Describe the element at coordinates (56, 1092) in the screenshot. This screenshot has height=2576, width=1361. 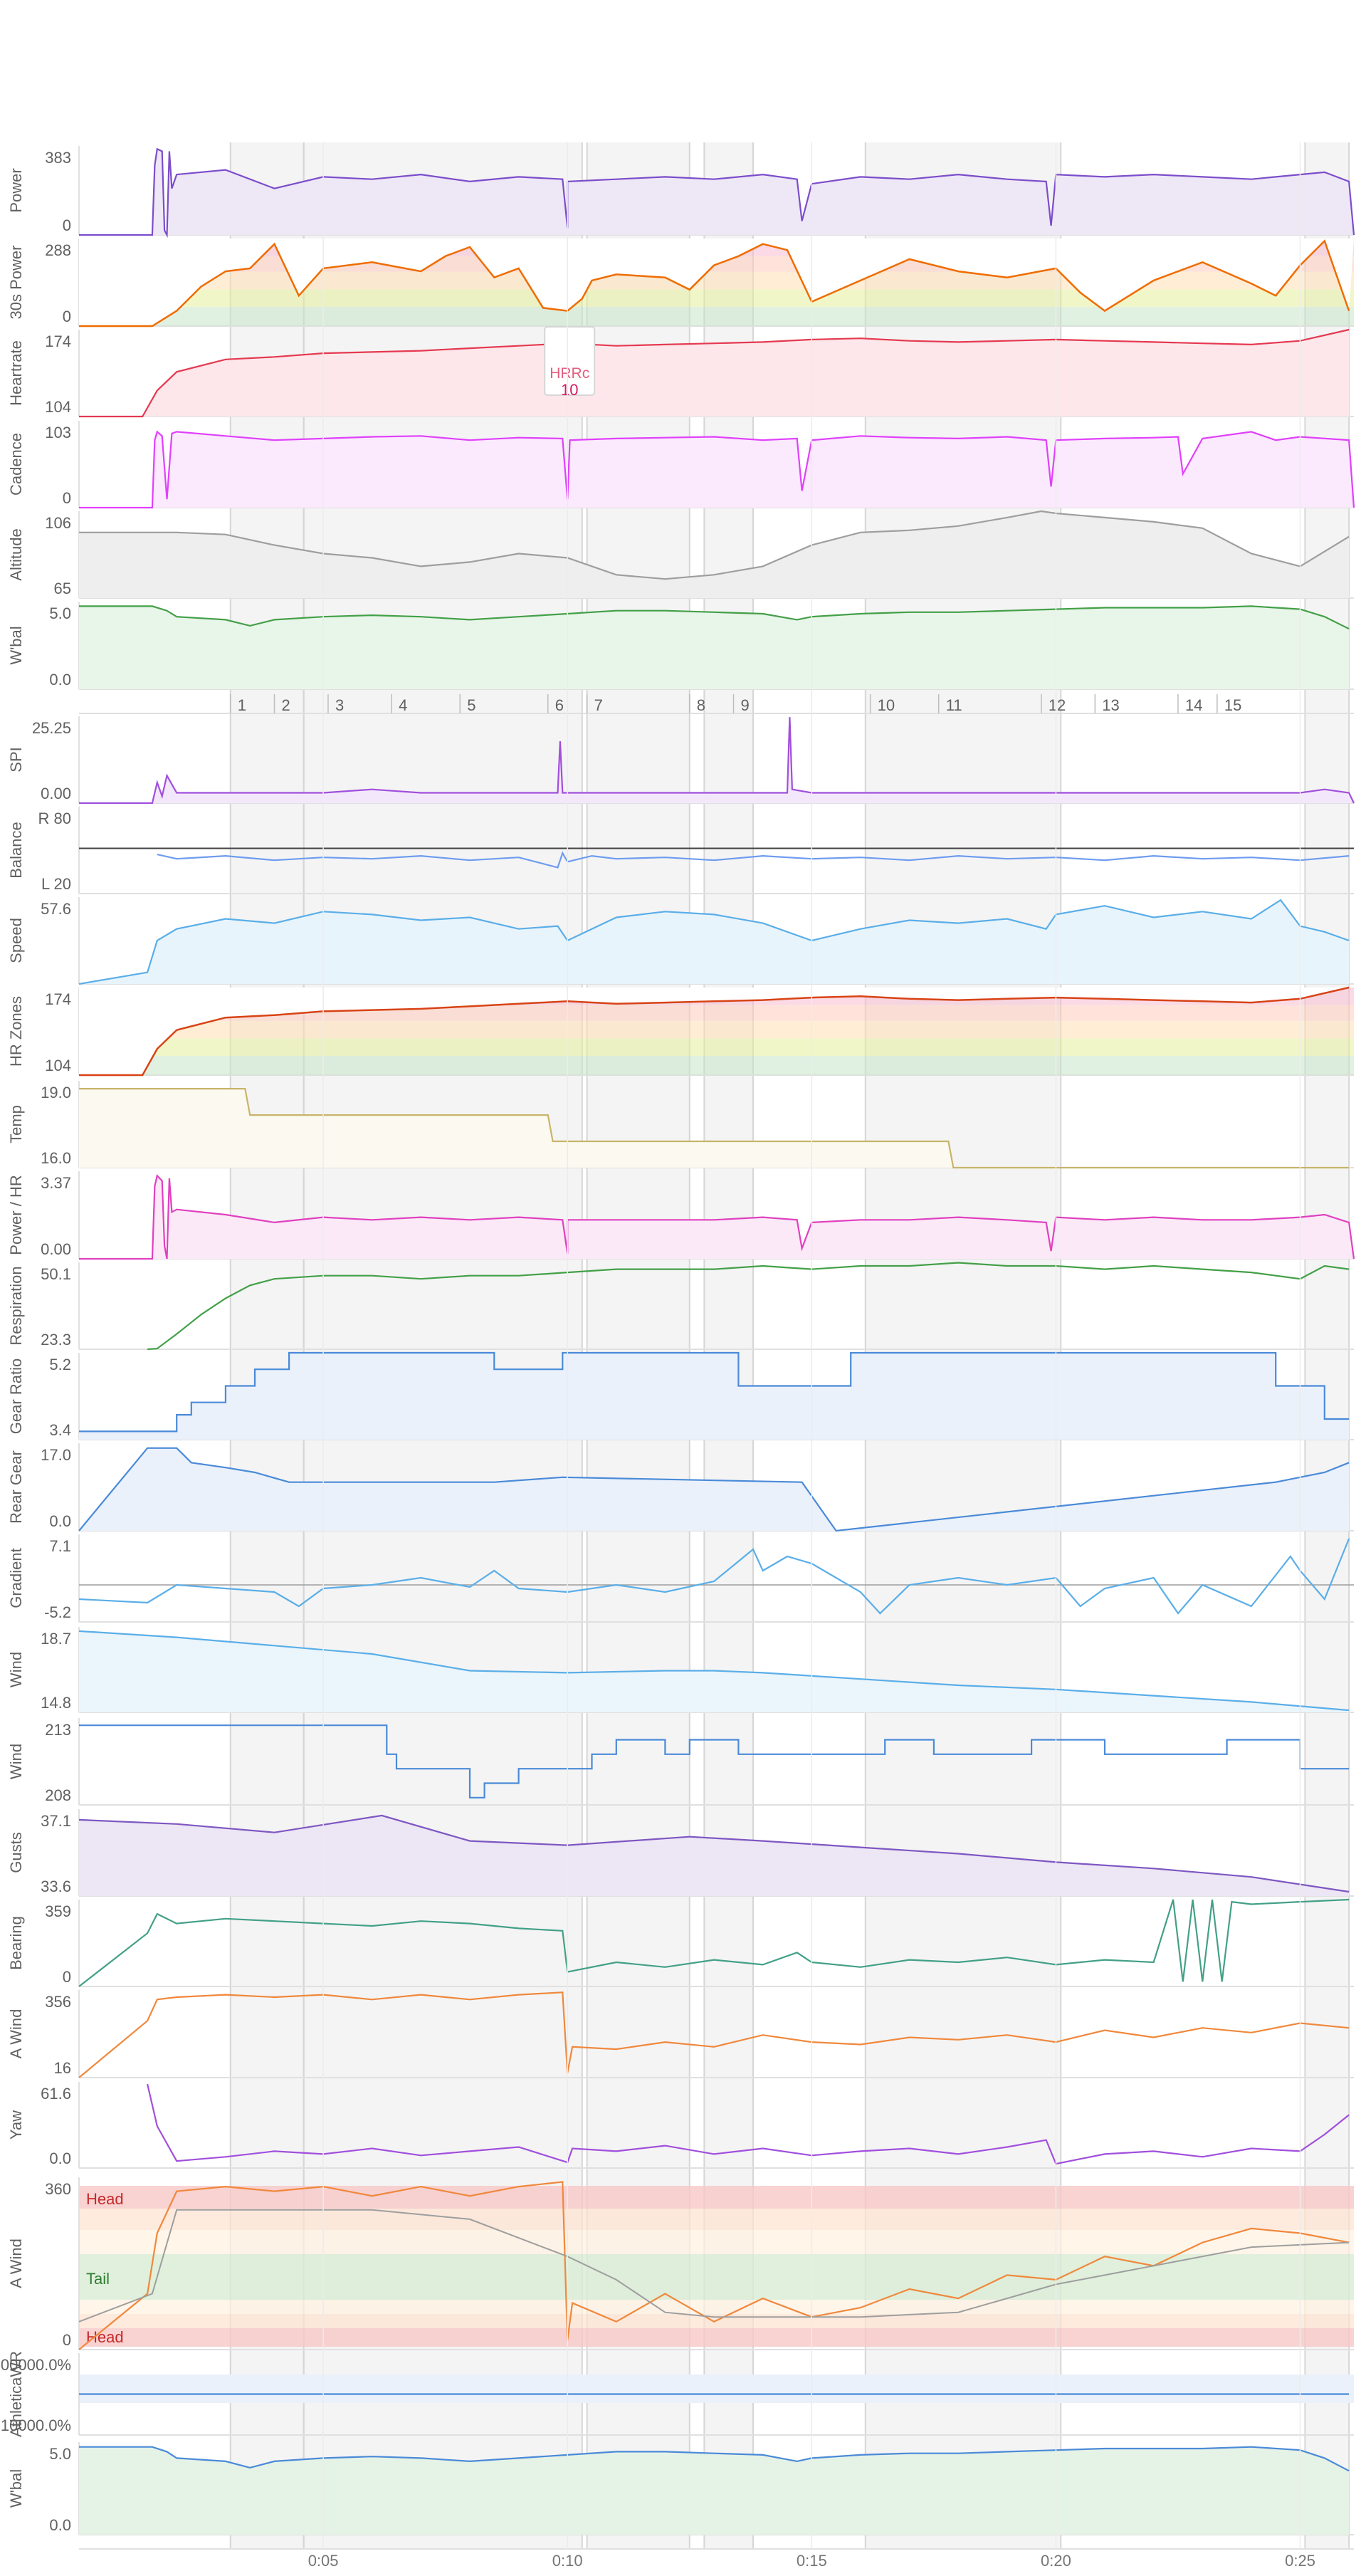
I see `y-tick-label: 19.0` at that location.